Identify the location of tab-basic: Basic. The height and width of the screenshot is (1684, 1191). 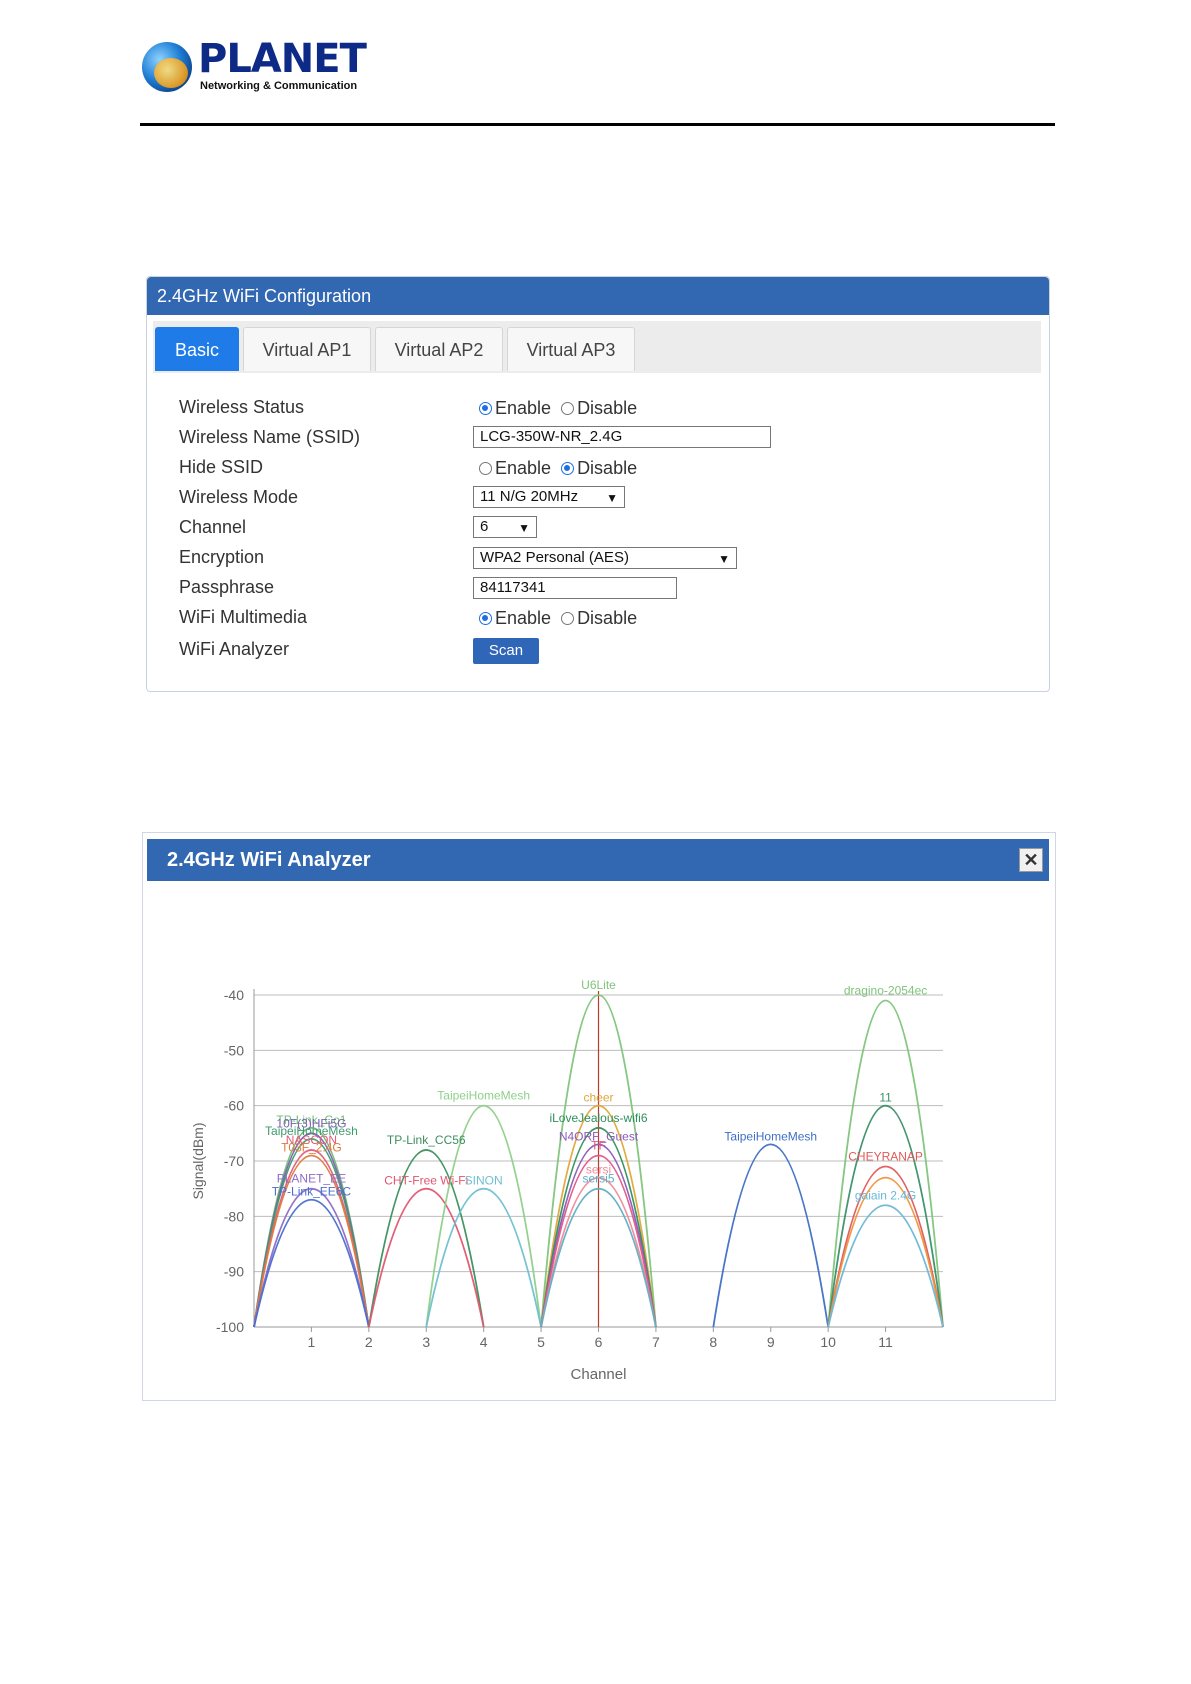
(197, 349).